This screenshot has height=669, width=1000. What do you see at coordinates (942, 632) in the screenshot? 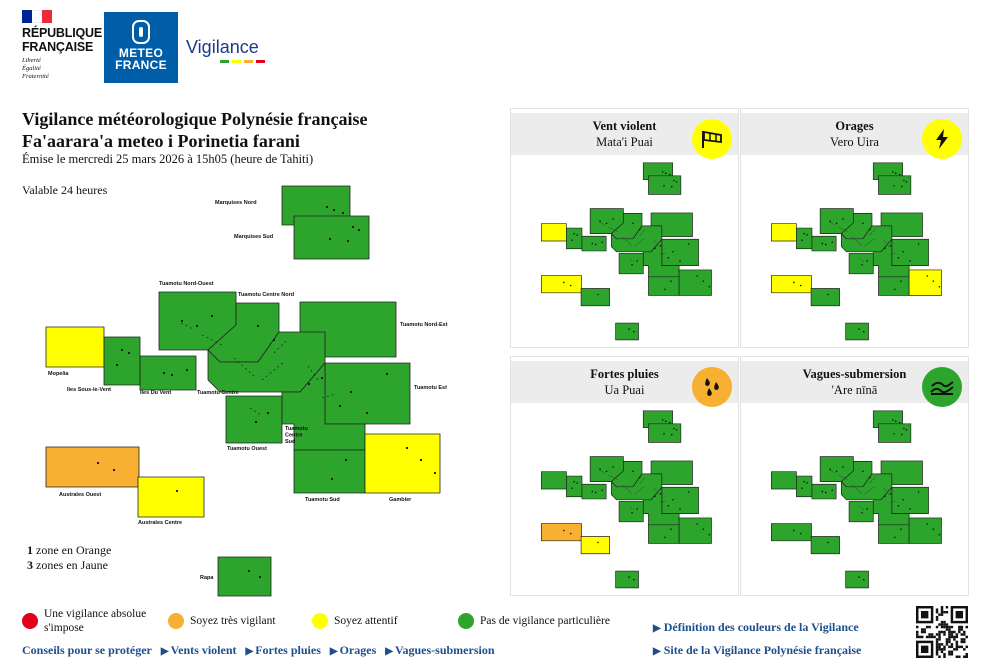
I see `qr-code-icon` at bounding box center [942, 632].